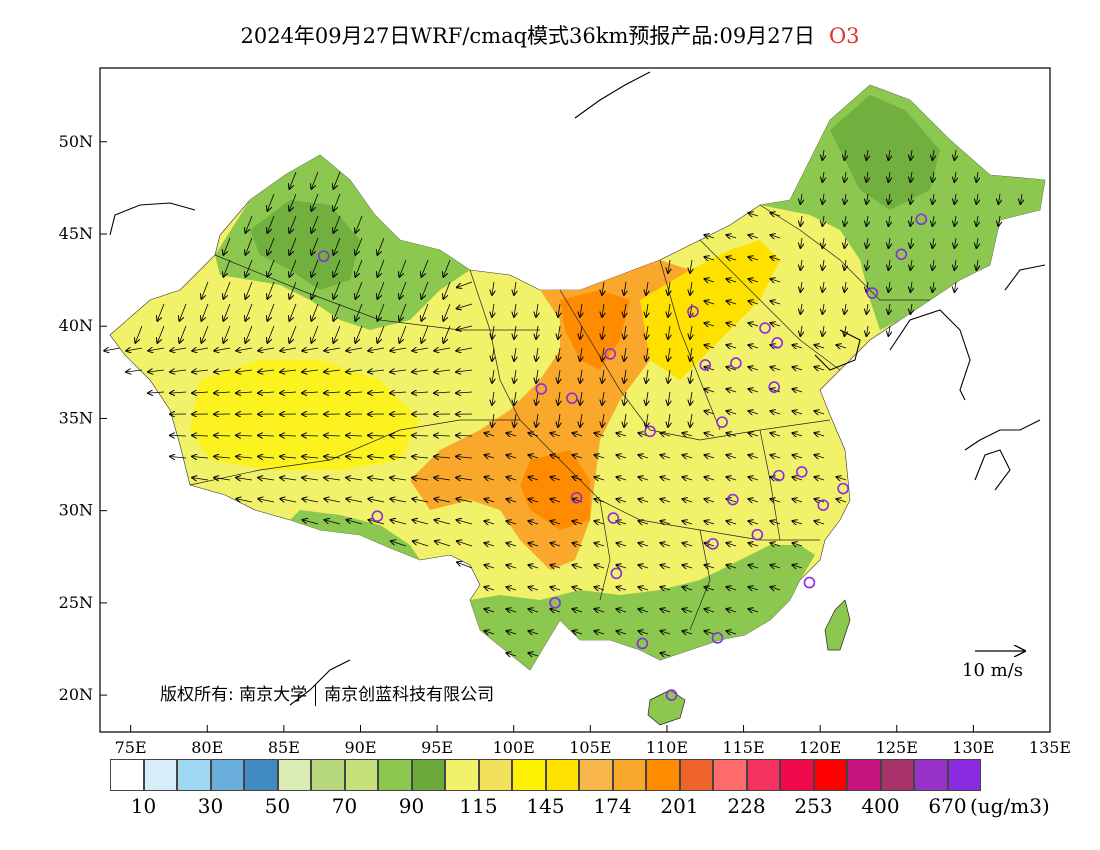 Image resolution: width=1100 pixels, height=850 pixels. Describe the element at coordinates (327, 693) in the screenshot. I see `copyright-notice: 版权所有: 南京大学 南京创蓝科技有限公司` at that location.